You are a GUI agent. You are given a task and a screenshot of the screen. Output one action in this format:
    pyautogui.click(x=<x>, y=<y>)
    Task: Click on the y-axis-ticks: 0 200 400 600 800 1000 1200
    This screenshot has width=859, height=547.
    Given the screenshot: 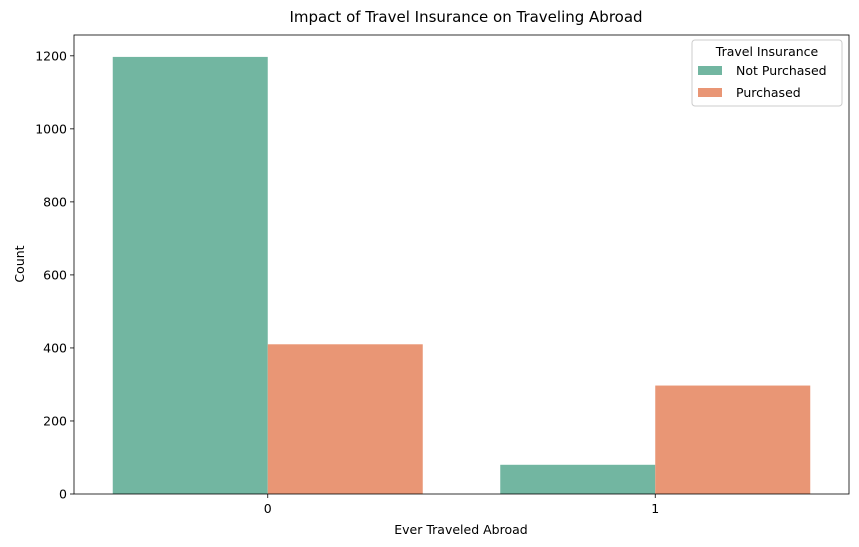 What is the action you would take?
    pyautogui.click(x=54, y=275)
    